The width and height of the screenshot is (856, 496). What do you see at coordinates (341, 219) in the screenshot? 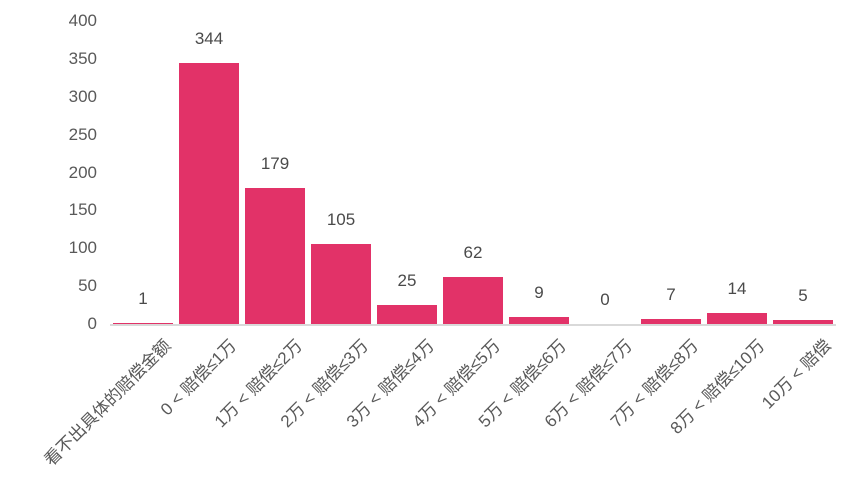
I see `bar-value-label: 105` at bounding box center [341, 219].